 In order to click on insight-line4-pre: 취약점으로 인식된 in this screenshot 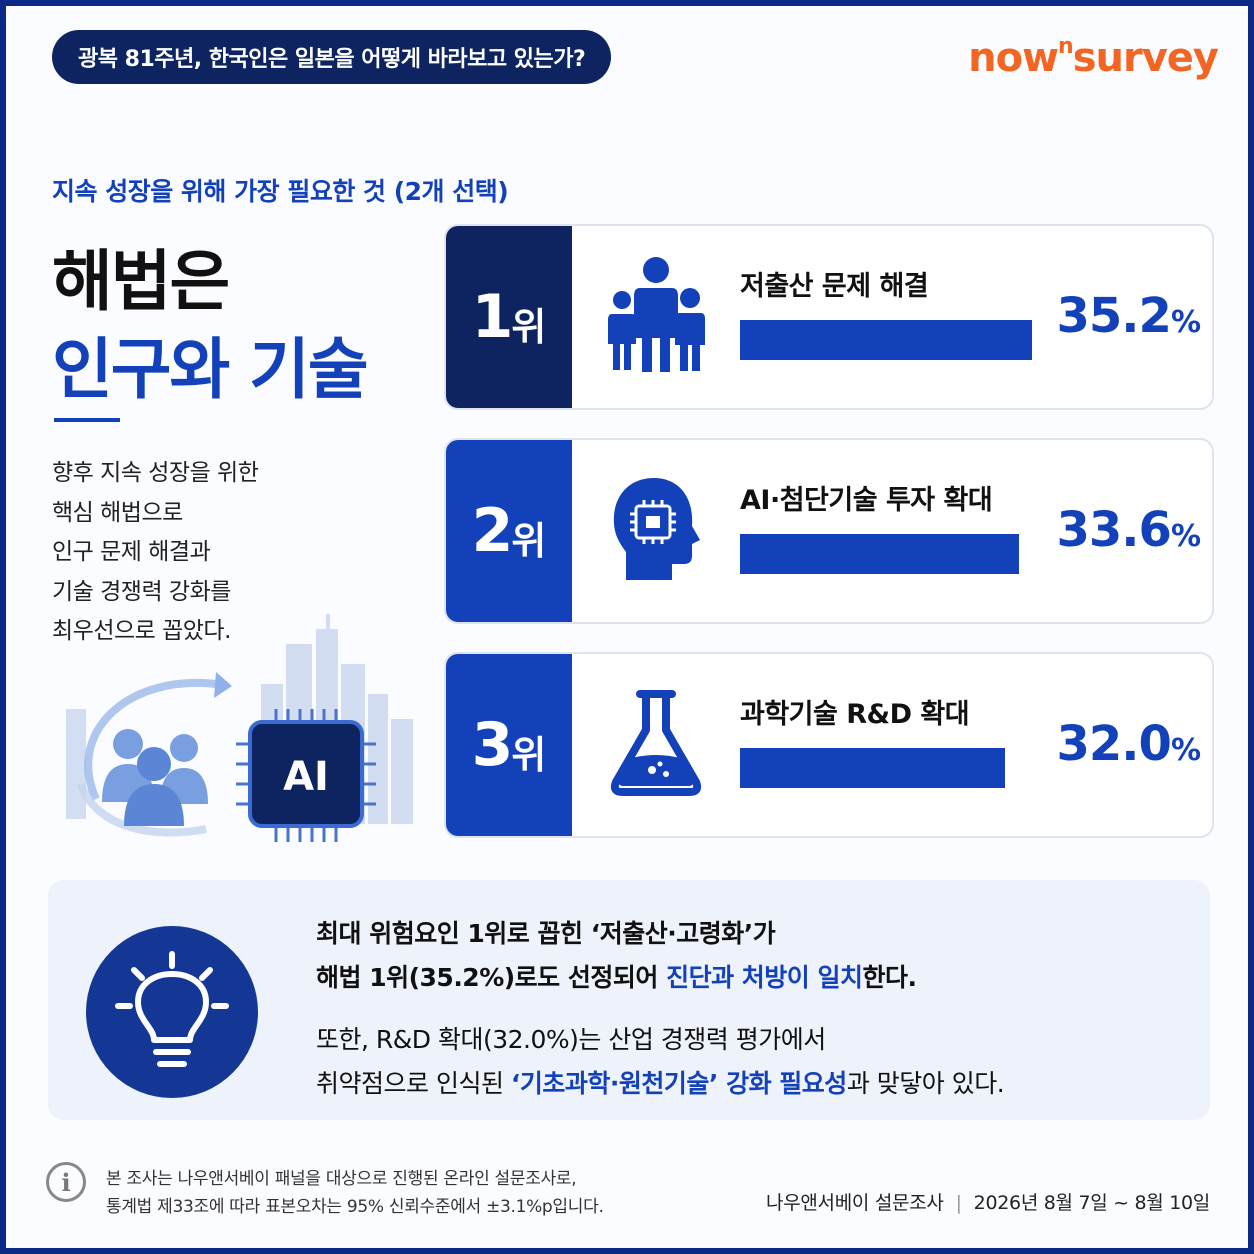, I will do `click(413, 1083)`.